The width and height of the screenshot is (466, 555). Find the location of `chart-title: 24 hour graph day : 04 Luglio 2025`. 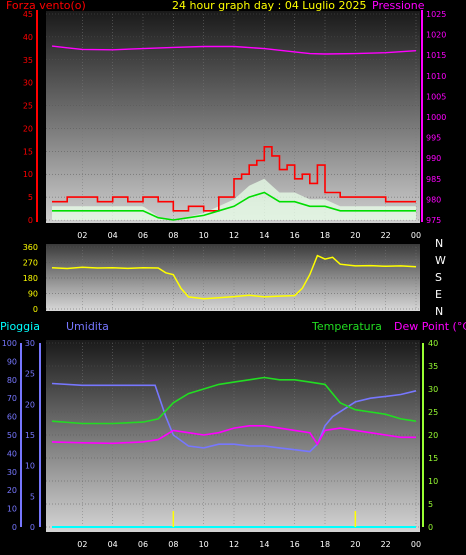

chart-title: 24 hour graph day : 04 Luglio 2025 is located at coordinates (269, 6).